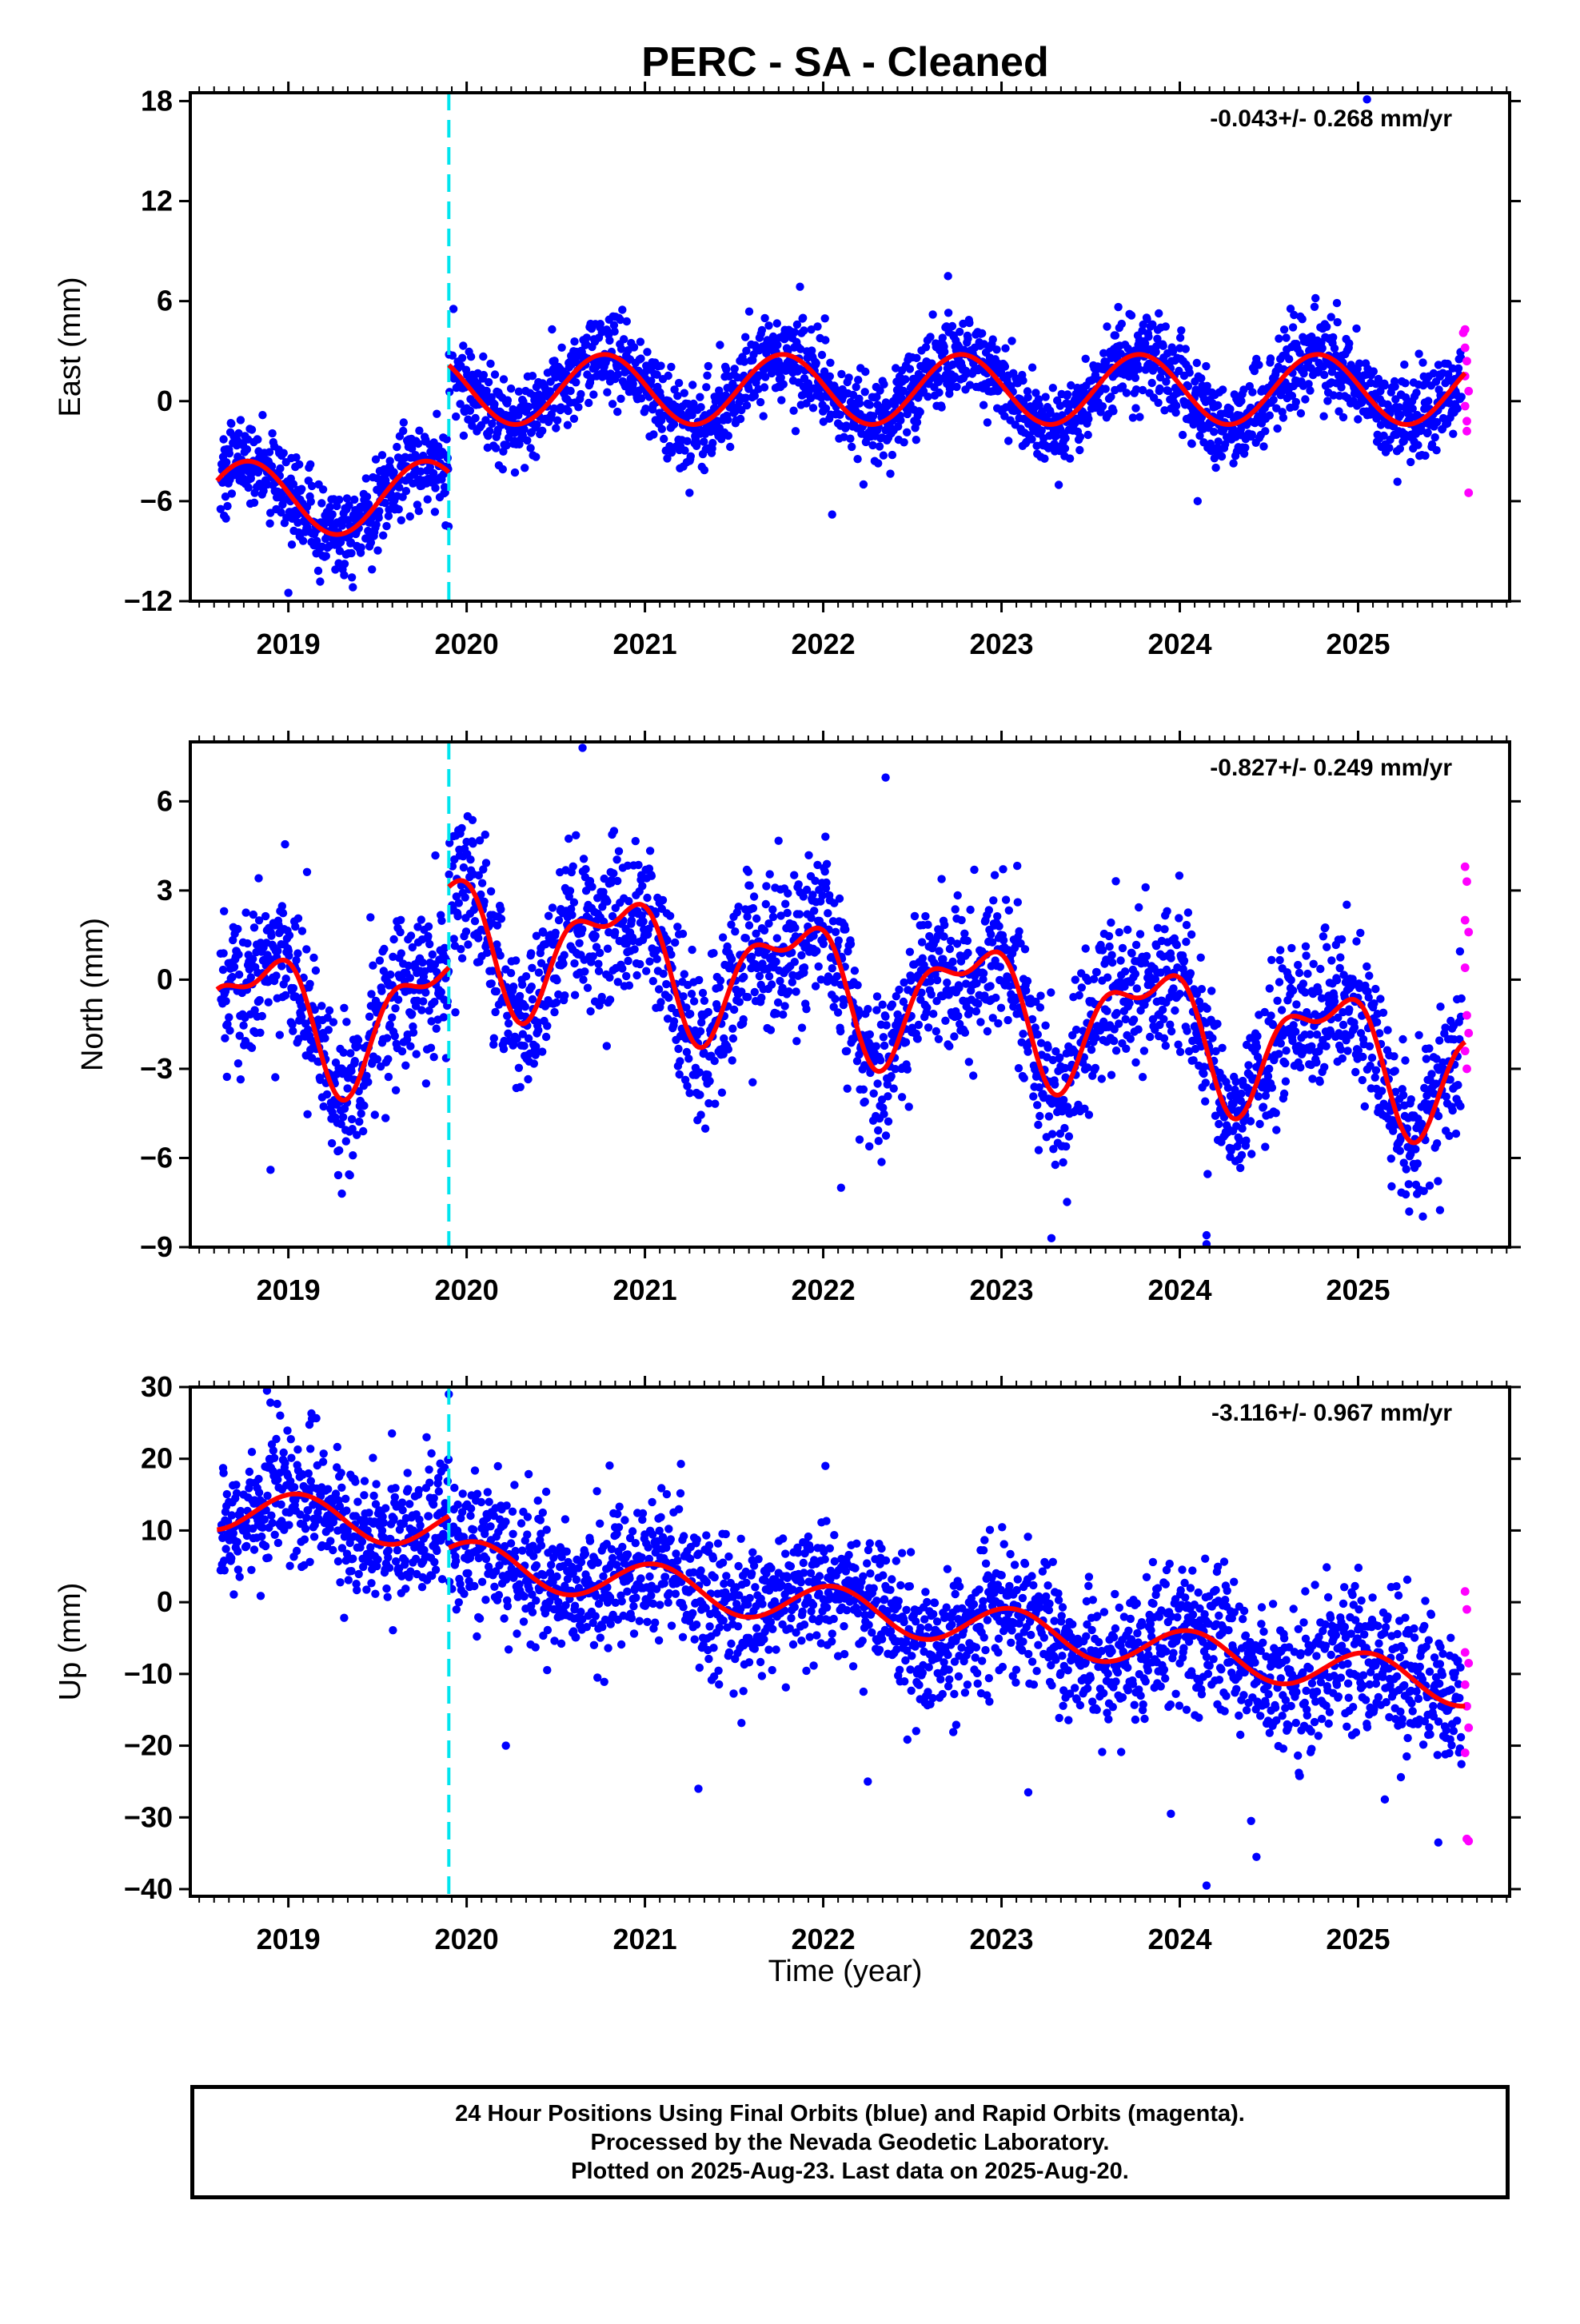  Describe the element at coordinates (1179, 644) in the screenshot. I see `x-tick-label: 2024` at that location.